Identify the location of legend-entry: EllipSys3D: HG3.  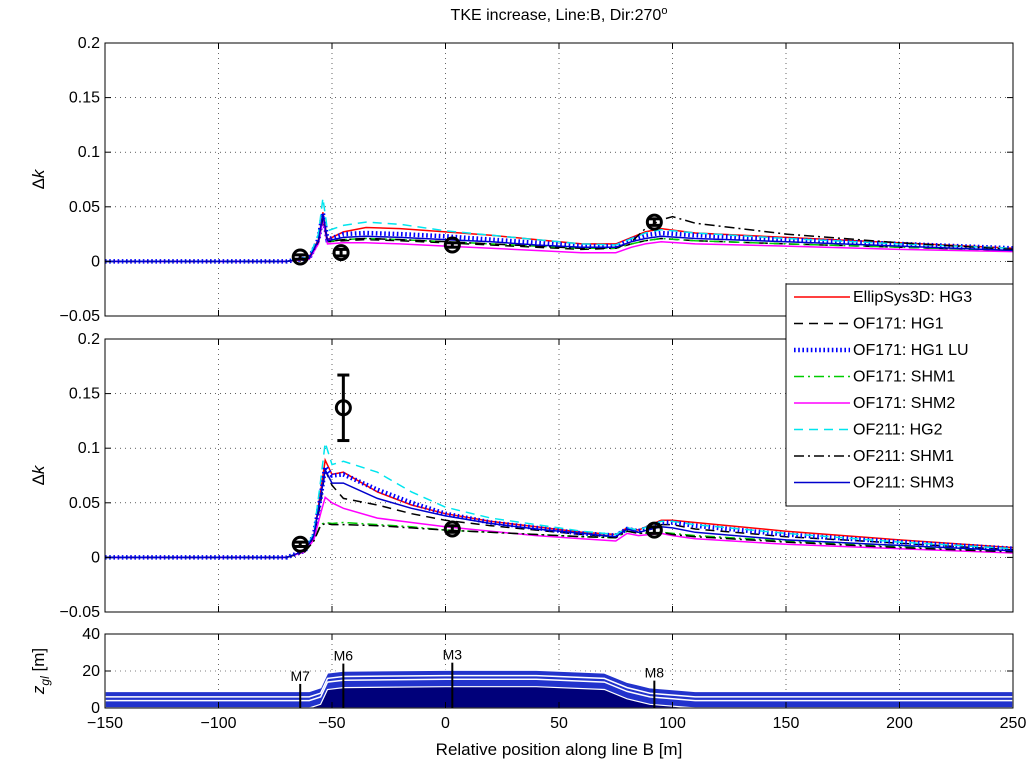
(912, 297).